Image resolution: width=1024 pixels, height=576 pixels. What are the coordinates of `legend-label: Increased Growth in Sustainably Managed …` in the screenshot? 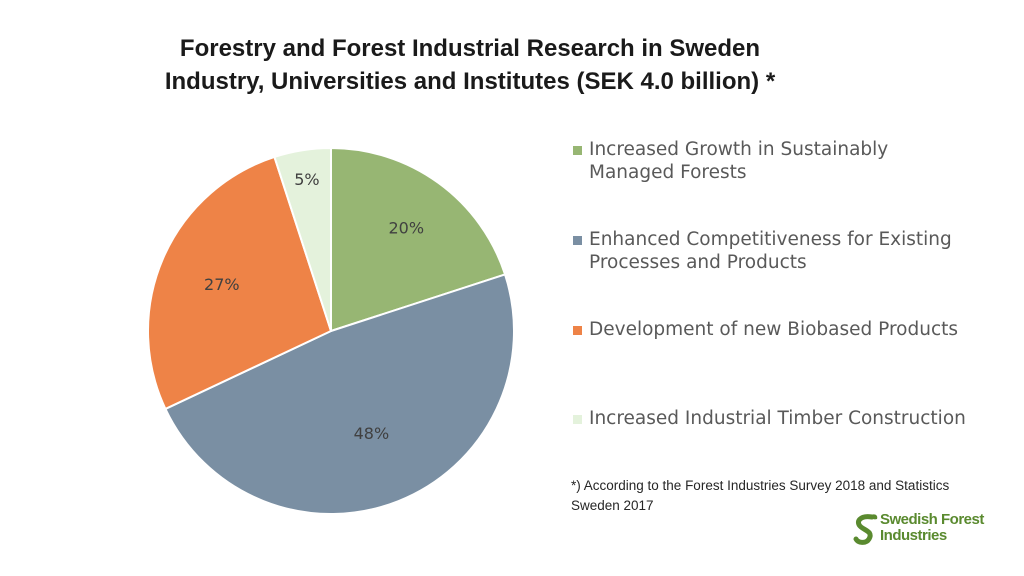 It's located at (739, 161).